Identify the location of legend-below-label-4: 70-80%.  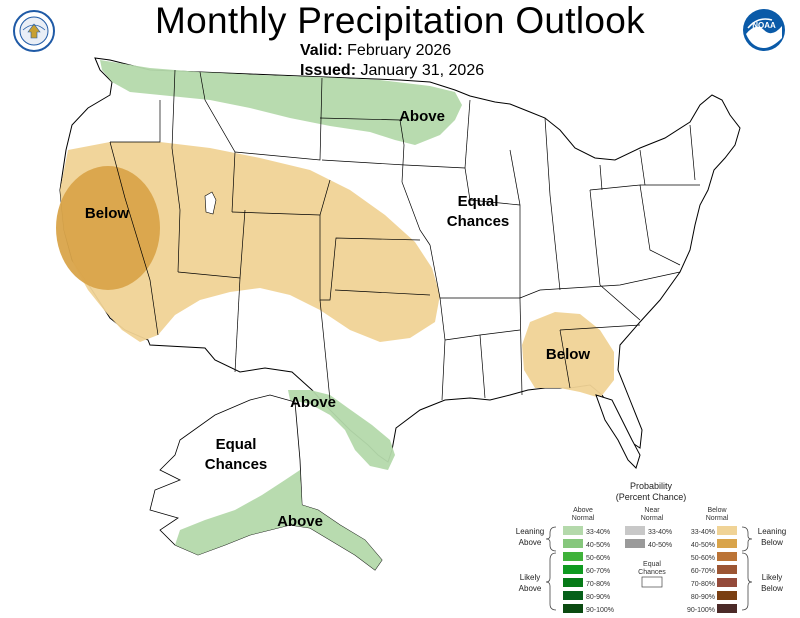
(703, 584).